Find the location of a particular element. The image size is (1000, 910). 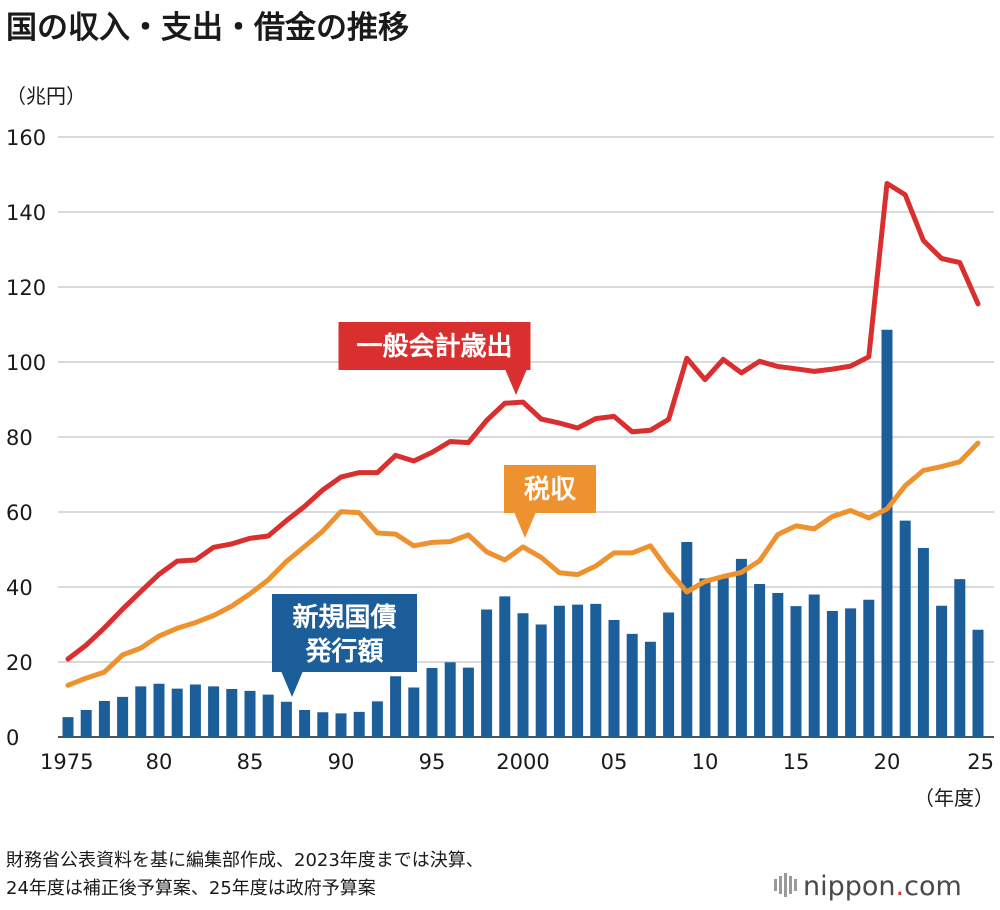

source-note-line1: 財務省公表資料を基に編集部作成、2023年度までは決算、 is located at coordinates (245, 860).